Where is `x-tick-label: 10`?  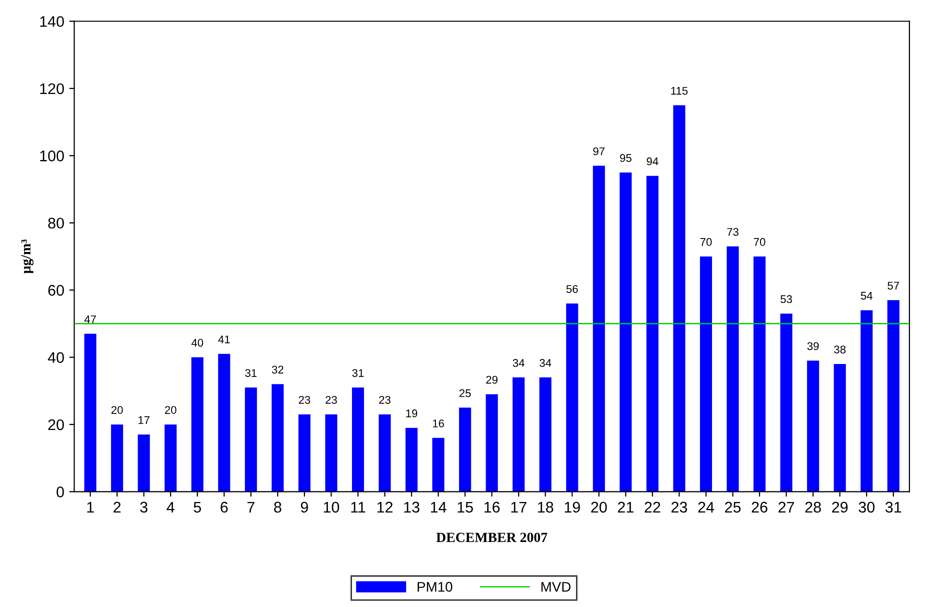 x-tick-label: 10 is located at coordinates (332, 507).